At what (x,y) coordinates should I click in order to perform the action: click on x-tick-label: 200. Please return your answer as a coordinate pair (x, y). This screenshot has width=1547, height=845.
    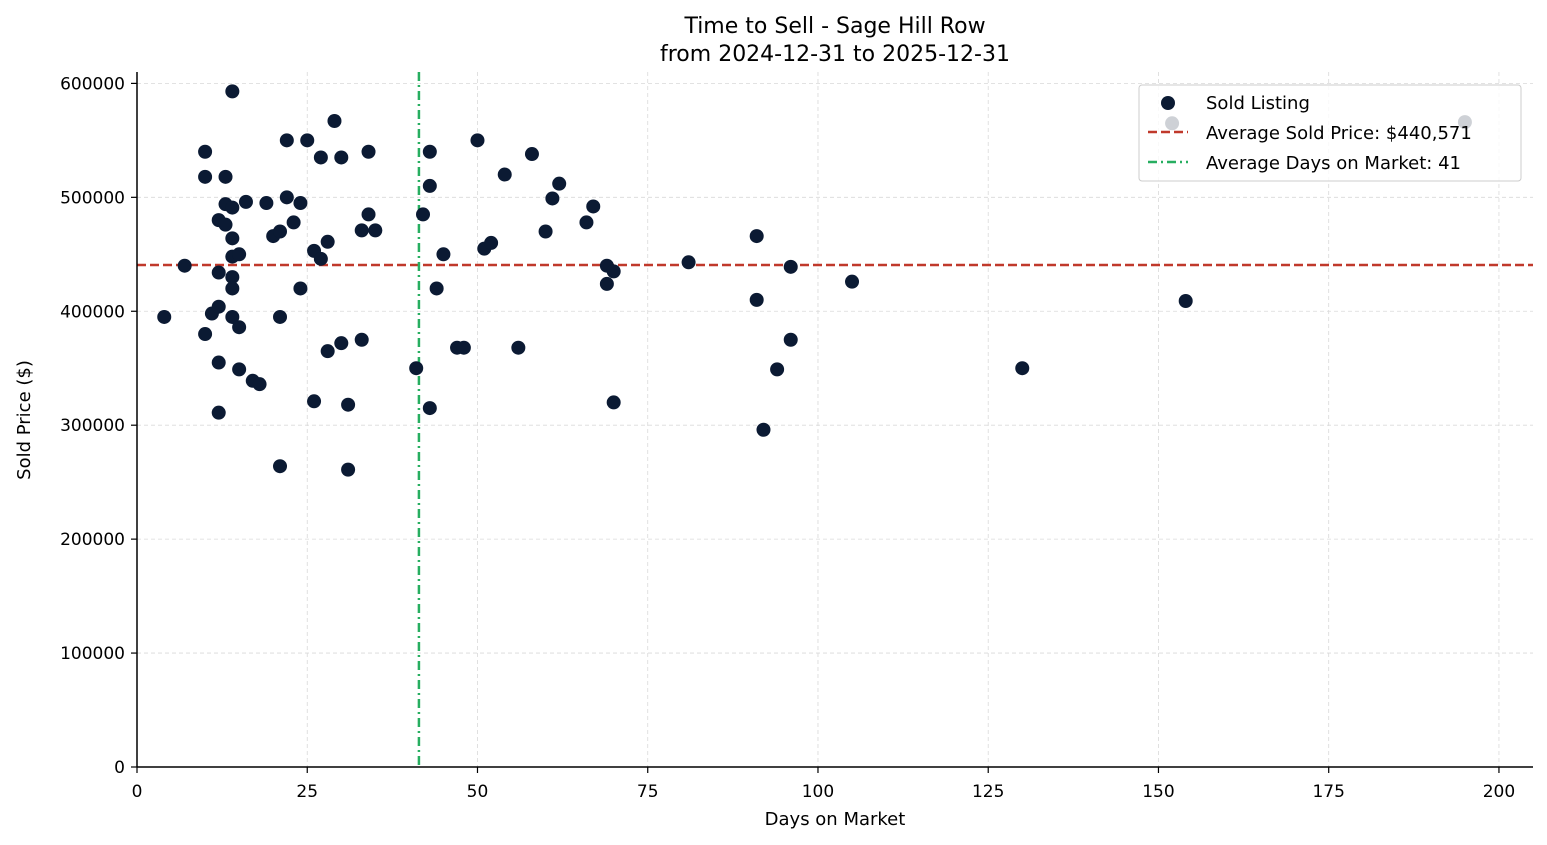
    Looking at the image, I should click on (1499, 792).